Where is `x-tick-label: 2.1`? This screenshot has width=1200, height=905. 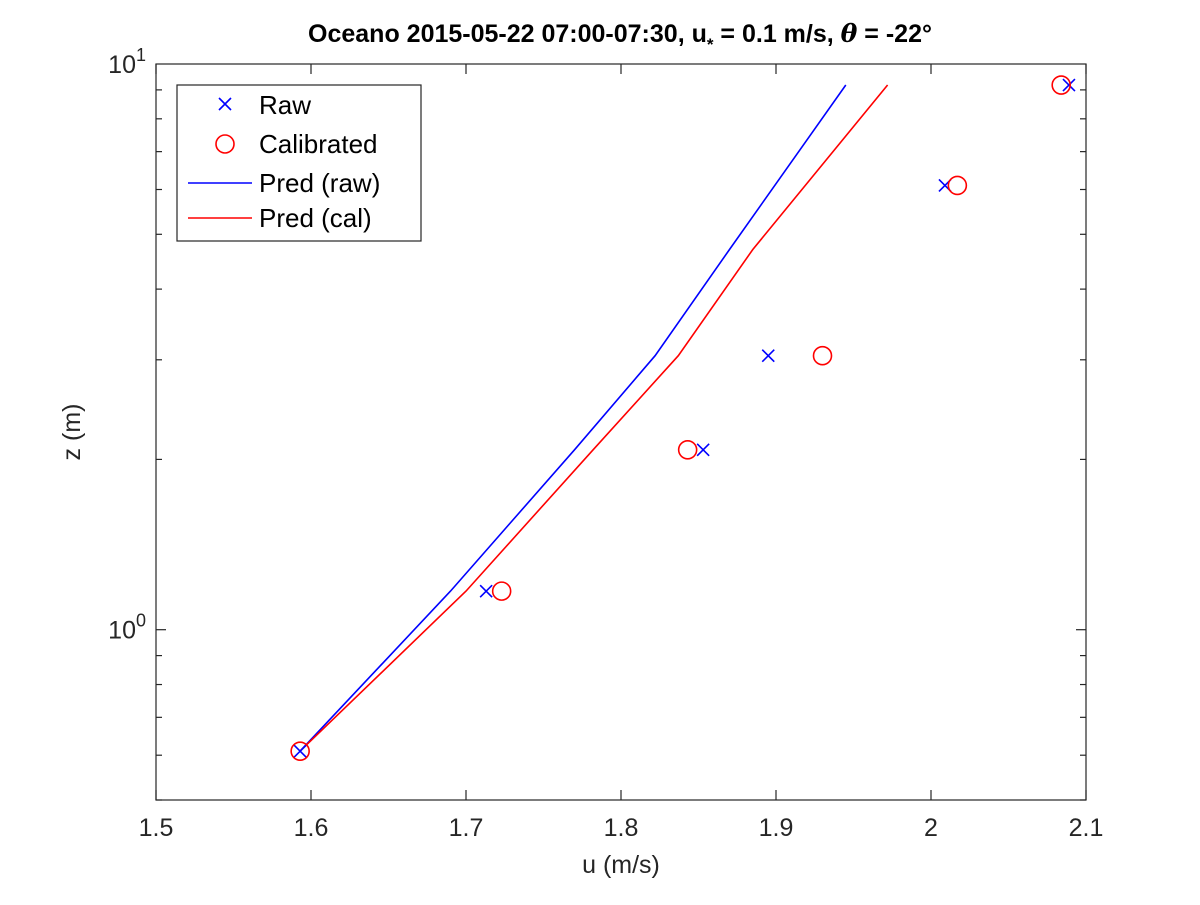
x-tick-label: 2.1 is located at coordinates (1086, 828).